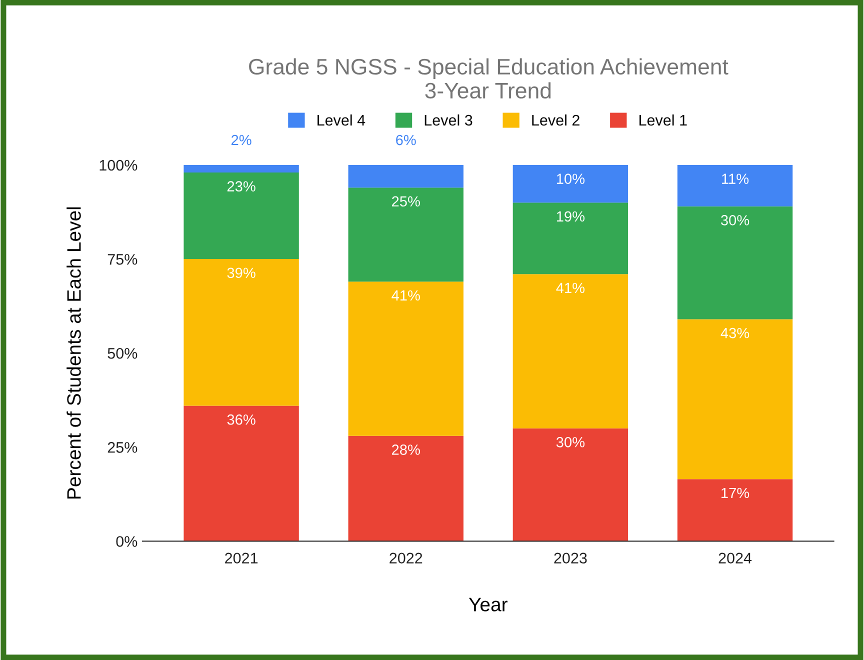  What do you see at coordinates (241, 419) in the screenshot?
I see `data-label: 36%` at bounding box center [241, 419].